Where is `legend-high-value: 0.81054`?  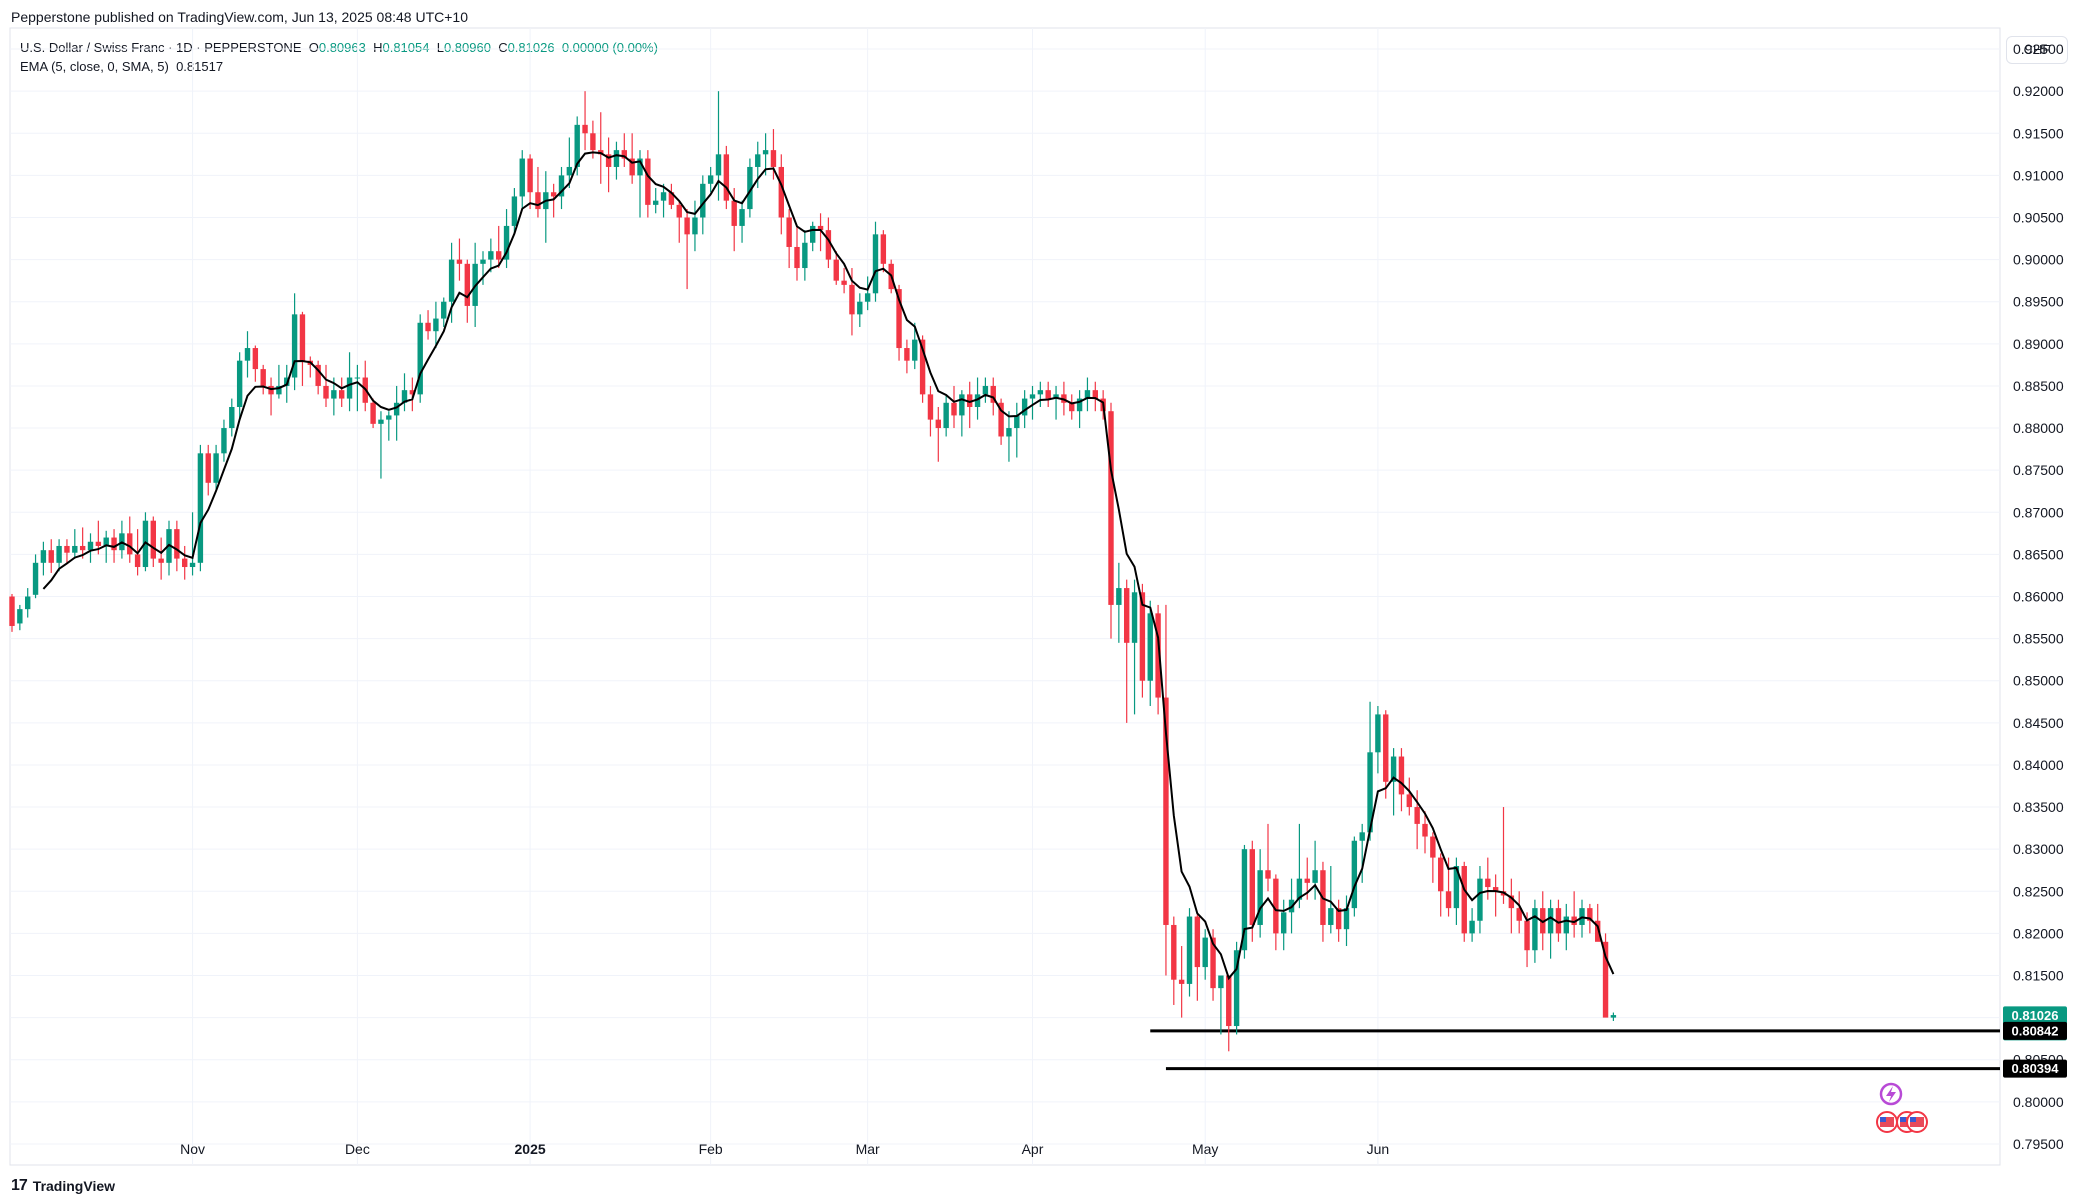 legend-high-value: 0.81054 is located at coordinates (406, 47).